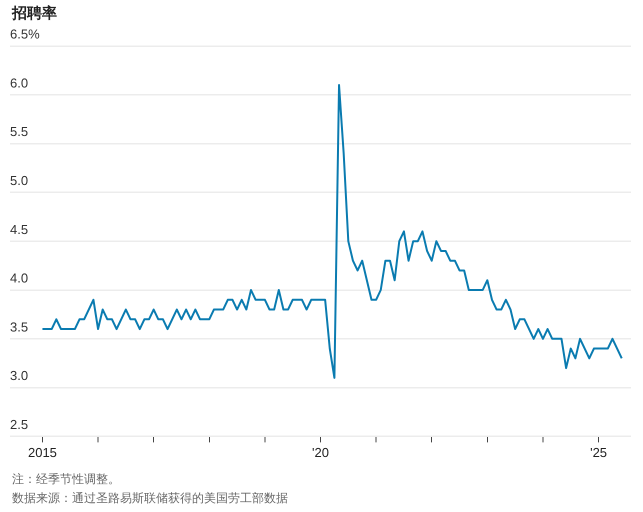  Describe the element at coordinates (25, 34) in the screenshot. I see `y-tick-label: 6.5%` at that location.